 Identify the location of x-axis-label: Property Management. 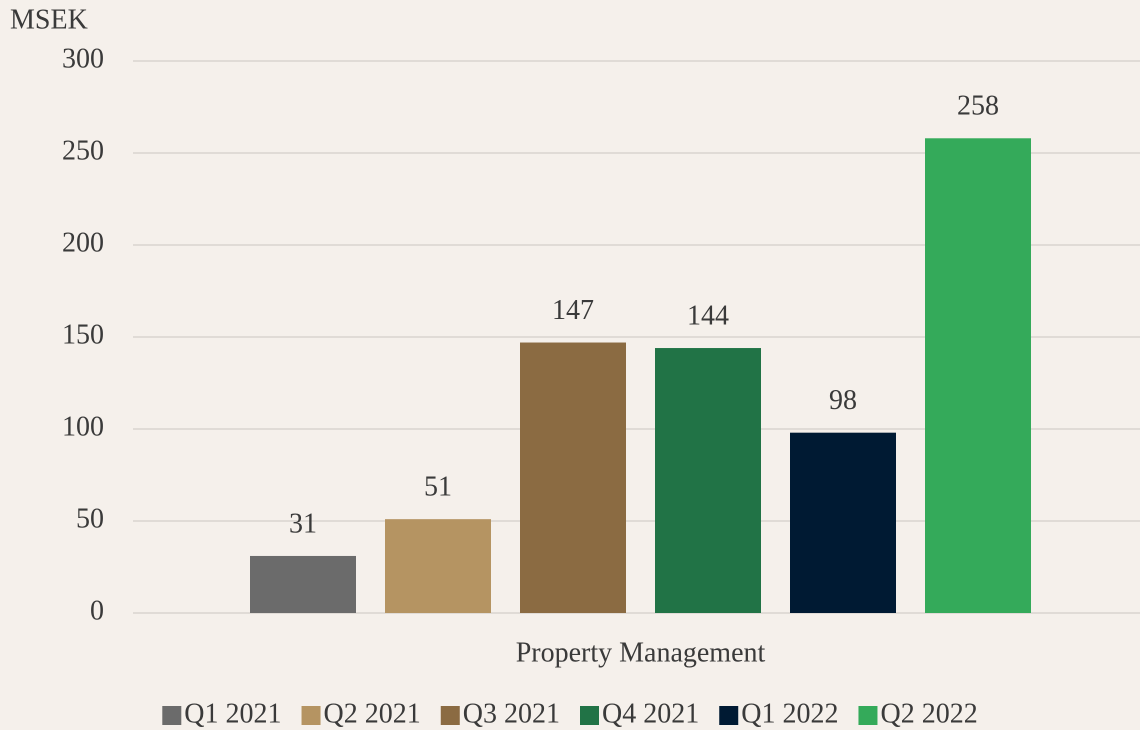
(641, 652).